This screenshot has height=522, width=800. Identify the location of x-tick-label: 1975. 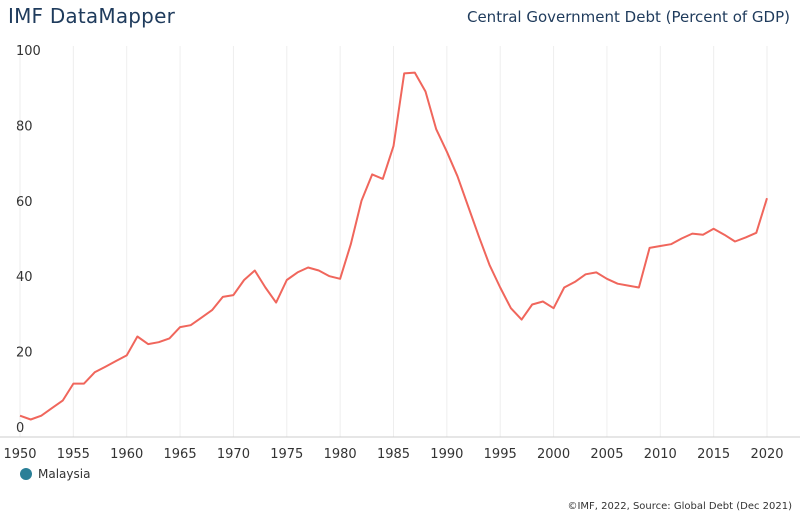
(286, 454).